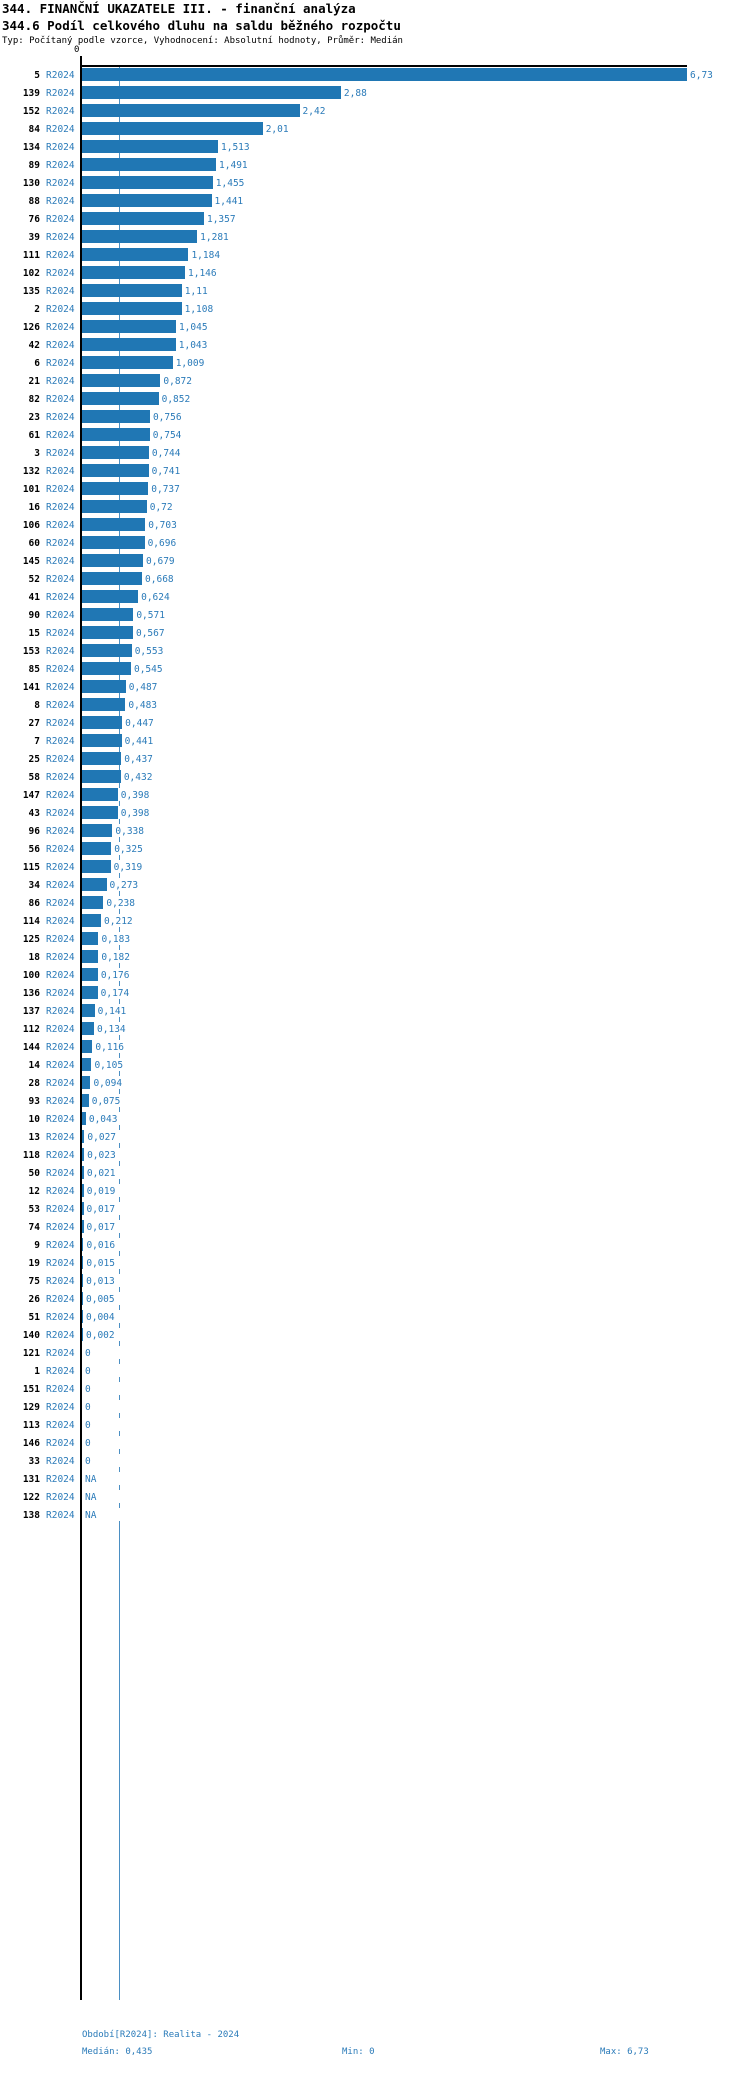  I want to click on bar-row: 134 R2024 1,513, so click(375, 148).